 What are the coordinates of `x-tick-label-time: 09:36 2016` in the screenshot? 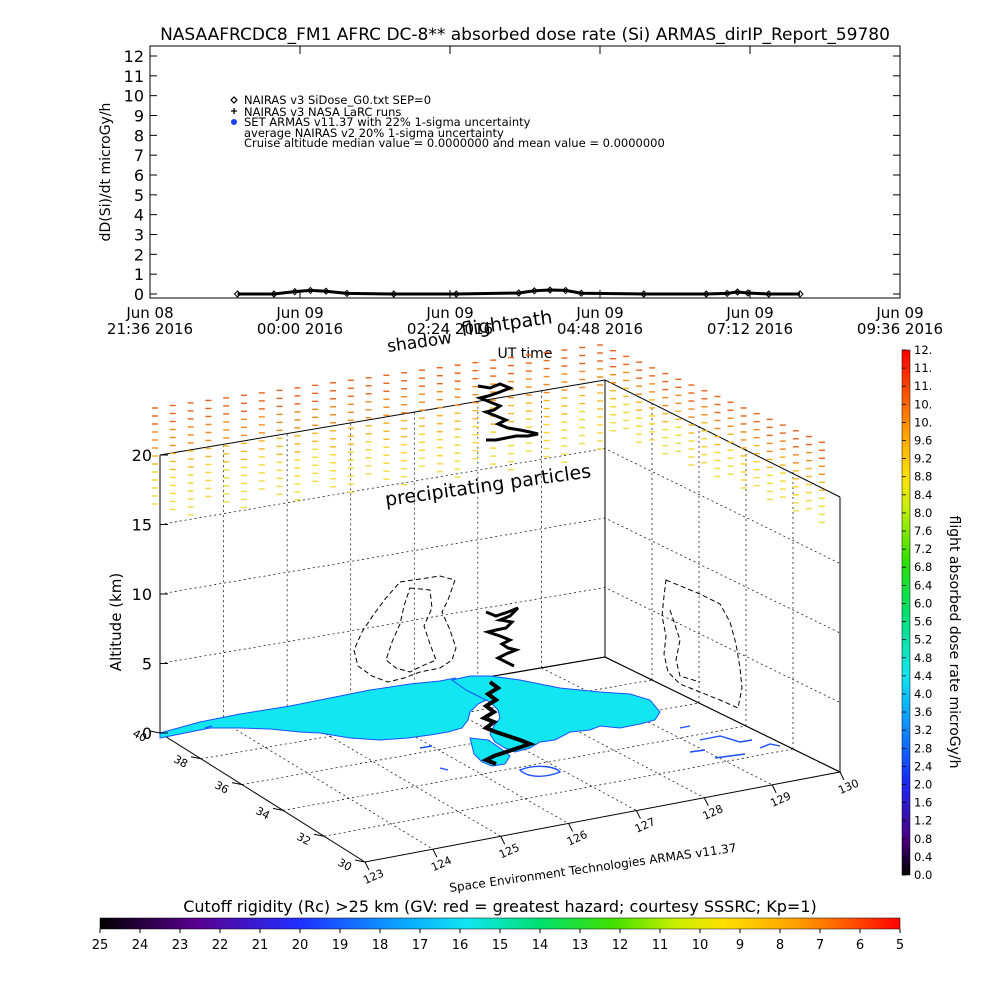 It's located at (900, 329).